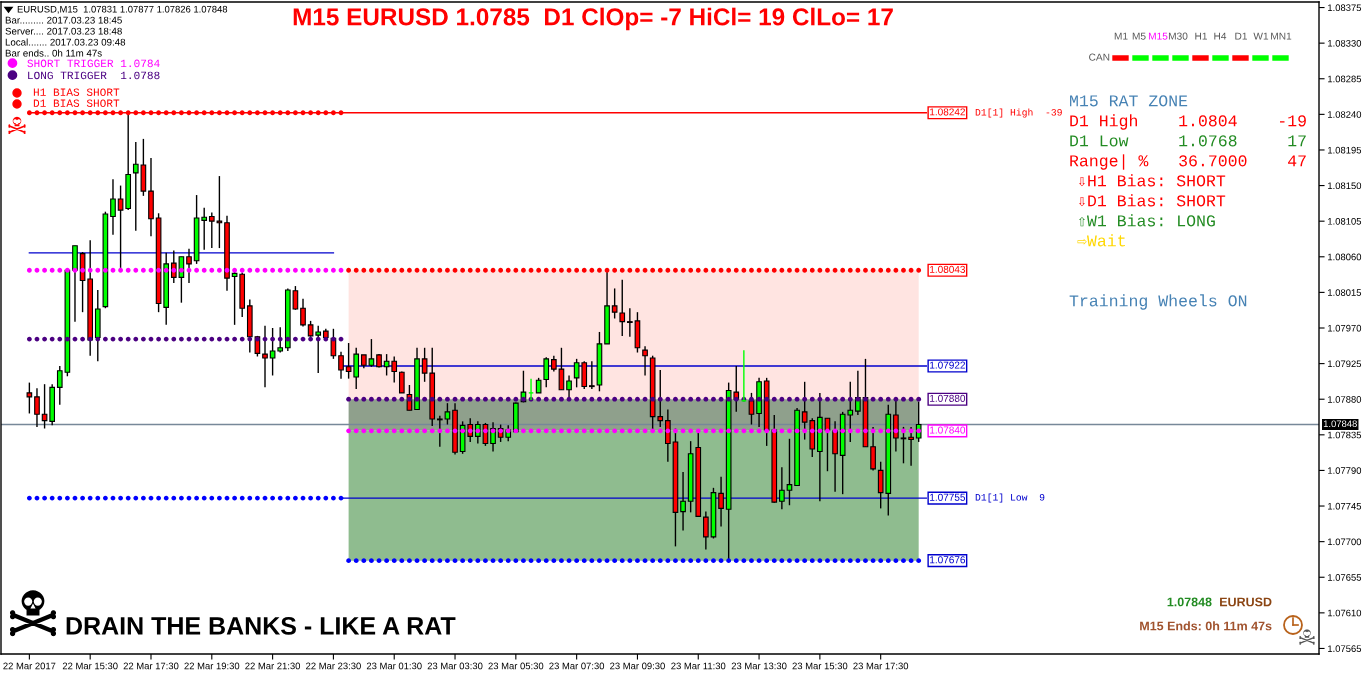 The height and width of the screenshot is (675, 1362). I want to click on annotation: Server.... 2017.03.23 18:48, so click(63, 31).